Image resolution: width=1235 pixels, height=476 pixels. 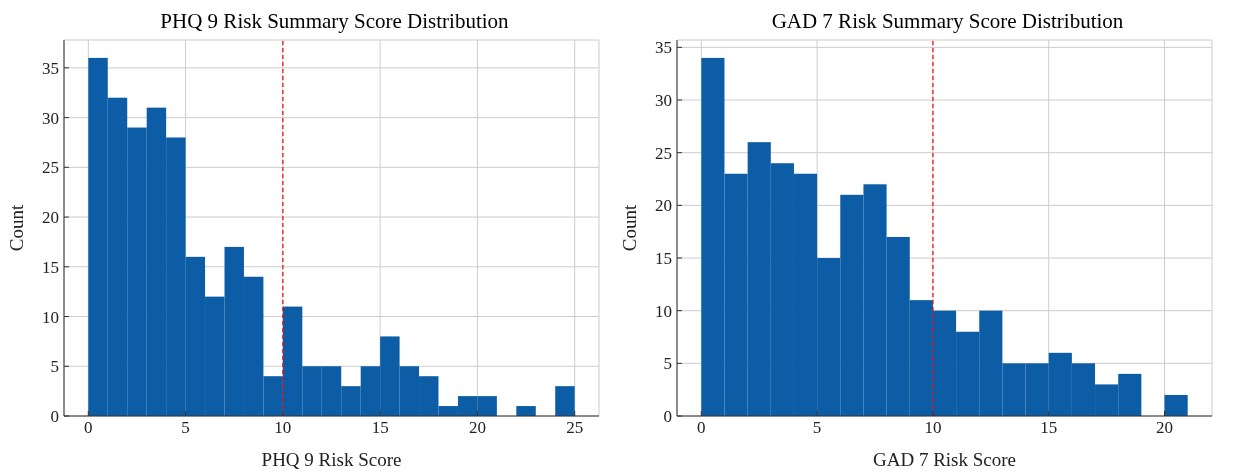 What do you see at coordinates (575, 428) in the screenshot?
I see `x-tick-label: 25` at bounding box center [575, 428].